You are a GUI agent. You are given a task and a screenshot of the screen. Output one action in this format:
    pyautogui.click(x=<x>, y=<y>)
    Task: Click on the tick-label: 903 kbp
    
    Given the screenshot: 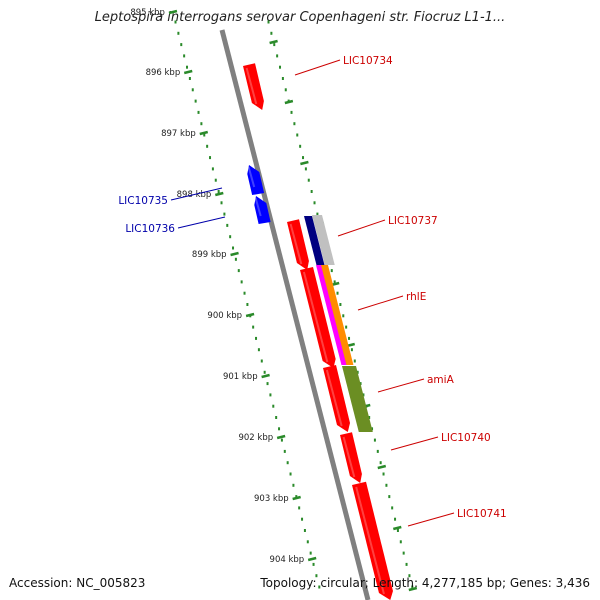 What is the action you would take?
    pyautogui.click(x=271, y=499)
    